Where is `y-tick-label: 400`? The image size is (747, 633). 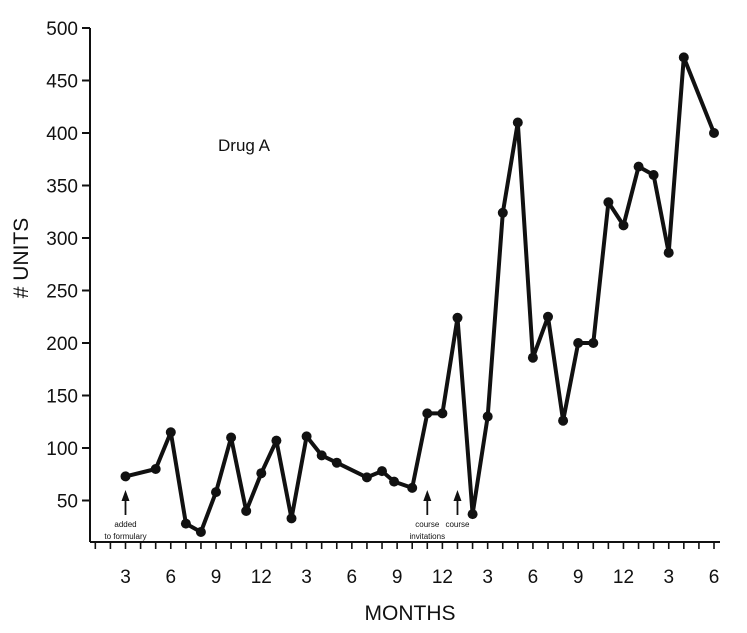
y-tick-label: 400 is located at coordinates (62, 134).